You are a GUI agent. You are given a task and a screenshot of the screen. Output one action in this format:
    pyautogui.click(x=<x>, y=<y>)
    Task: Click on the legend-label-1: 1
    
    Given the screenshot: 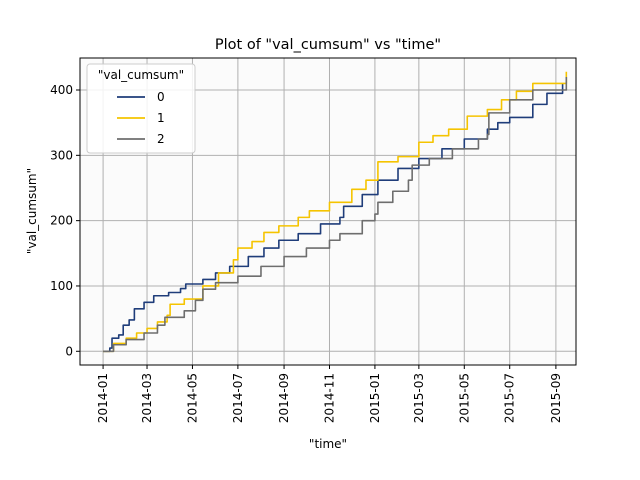 What is the action you would take?
    pyautogui.click(x=161, y=118)
    